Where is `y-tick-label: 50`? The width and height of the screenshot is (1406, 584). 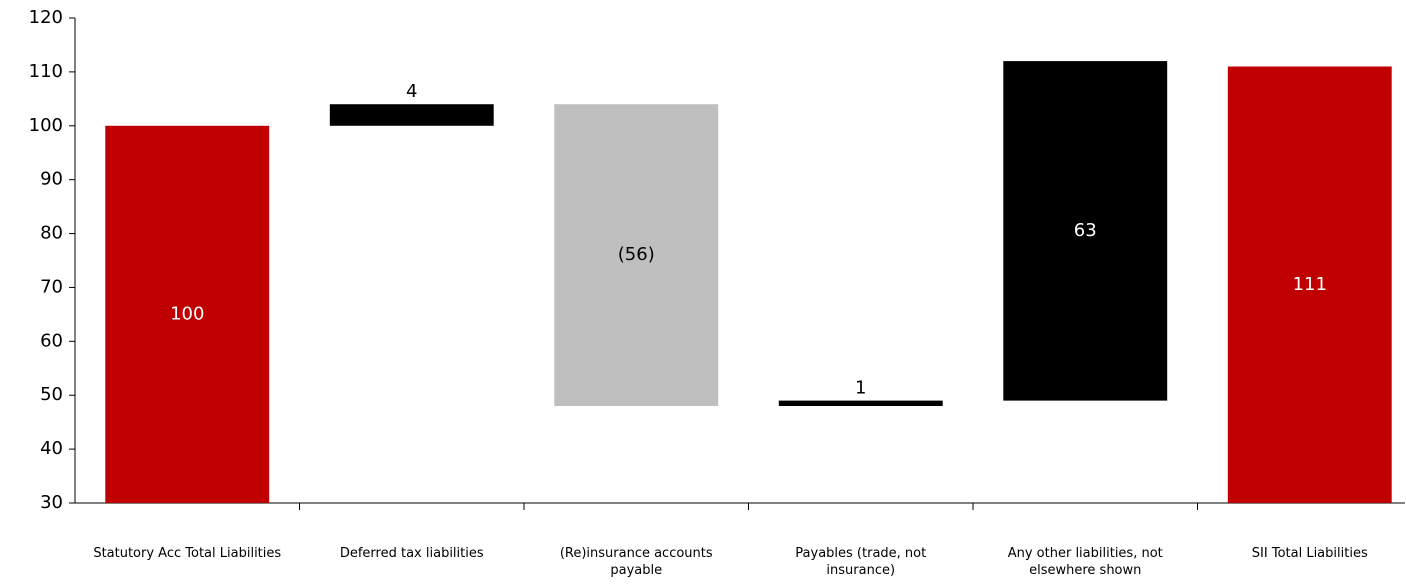 y-tick-label: 50 is located at coordinates (51, 394).